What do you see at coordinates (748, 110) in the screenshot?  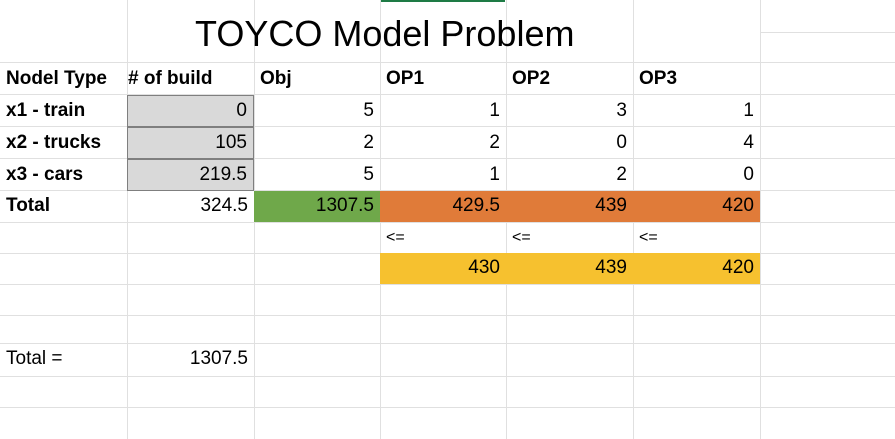 I see `op3-coef-cell: 1` at bounding box center [748, 110].